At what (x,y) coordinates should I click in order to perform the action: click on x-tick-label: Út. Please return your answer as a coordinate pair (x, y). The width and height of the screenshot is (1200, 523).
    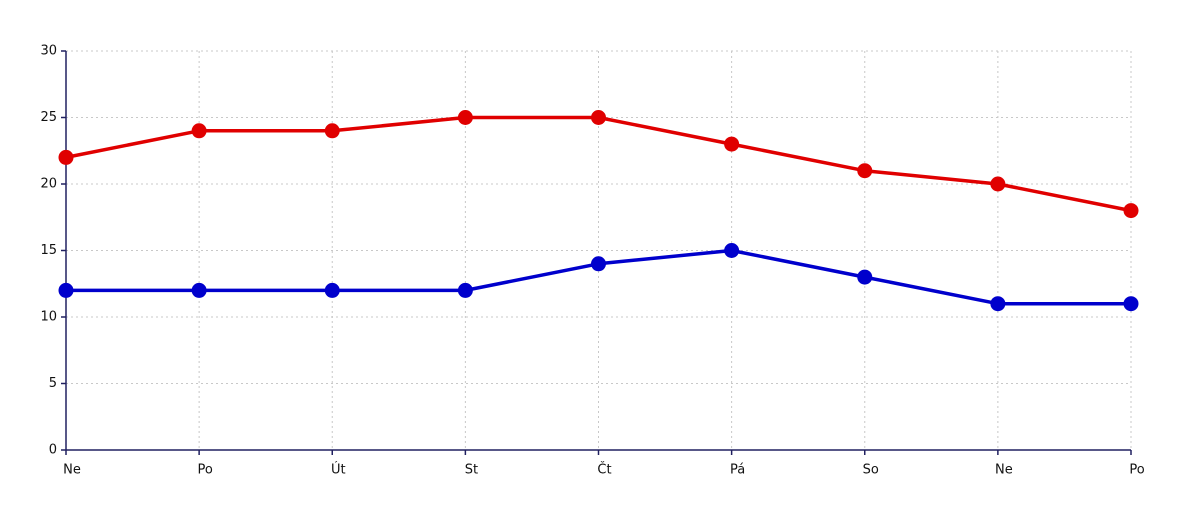
    Looking at the image, I should click on (338, 470).